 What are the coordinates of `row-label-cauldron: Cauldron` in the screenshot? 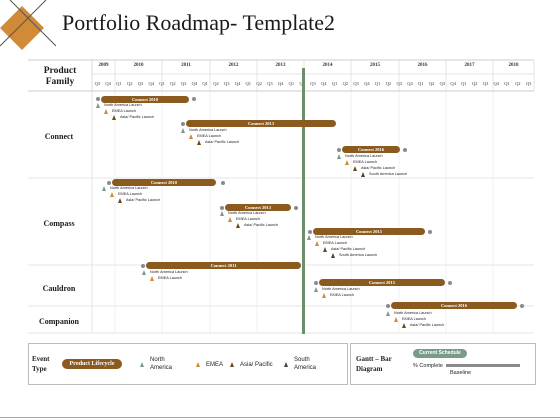 It's located at (59, 288).